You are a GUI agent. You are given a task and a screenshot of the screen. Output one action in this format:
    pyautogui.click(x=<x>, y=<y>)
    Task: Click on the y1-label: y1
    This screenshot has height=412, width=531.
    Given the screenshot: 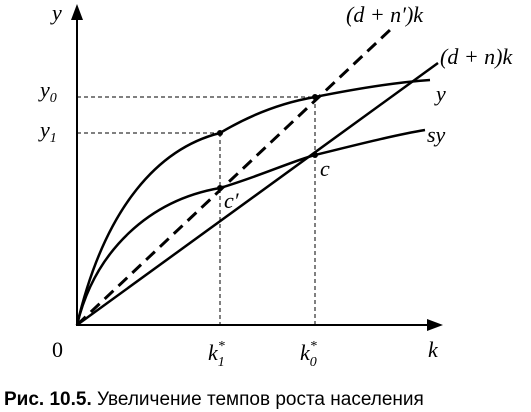 What is the action you would take?
    pyautogui.click(x=47, y=131)
    